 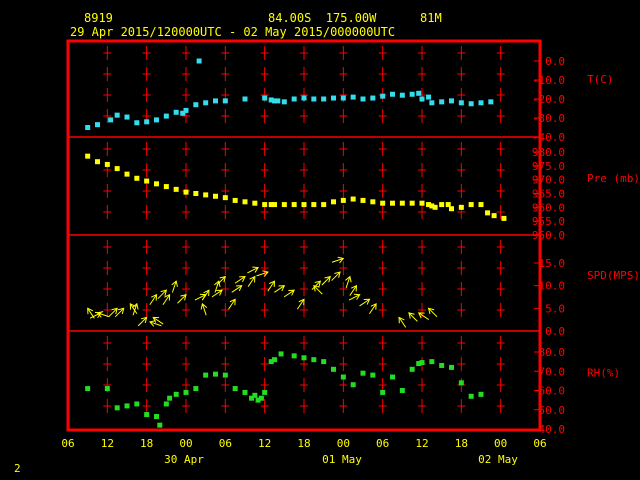 I want to click on y-tick-label: 960.0, so click(x=548, y=207).